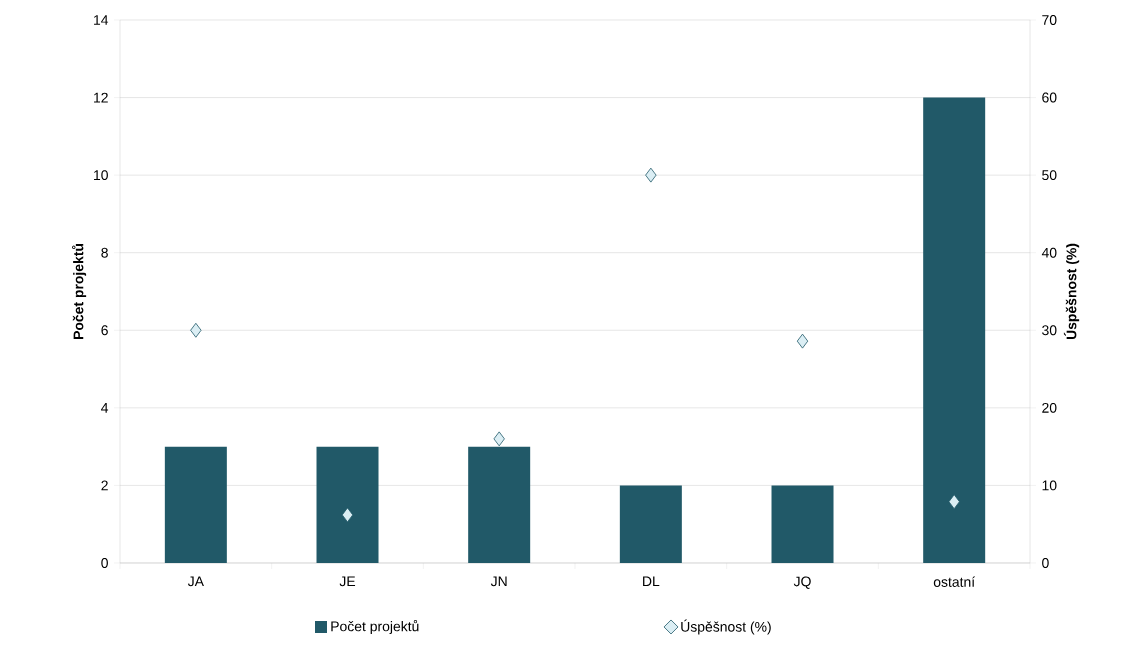 The image size is (1133, 652). I want to click on y-tick-label: 2, so click(104, 485).